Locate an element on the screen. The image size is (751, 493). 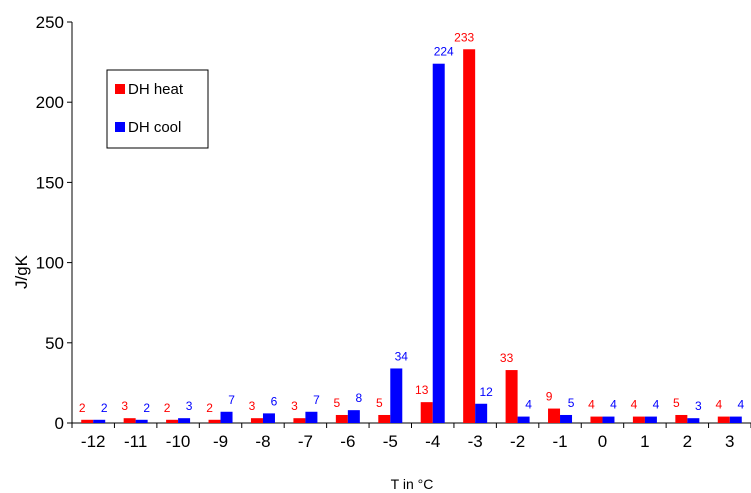
data-label-cool: 12 is located at coordinates (486, 392).